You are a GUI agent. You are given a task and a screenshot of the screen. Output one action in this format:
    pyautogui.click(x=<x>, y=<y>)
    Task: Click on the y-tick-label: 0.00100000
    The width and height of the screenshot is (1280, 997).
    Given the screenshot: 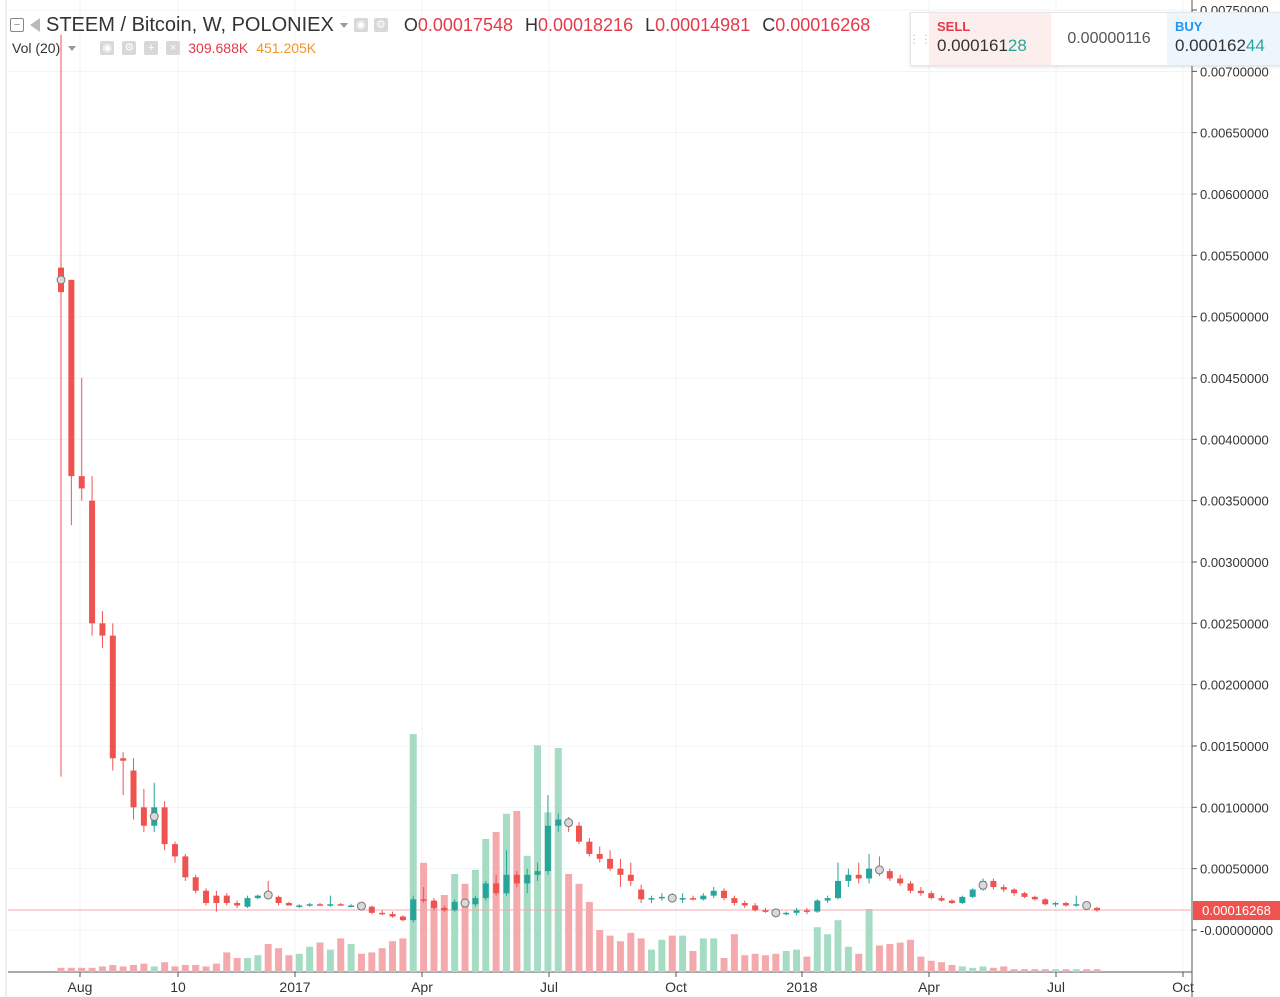 What is the action you would take?
    pyautogui.click(x=1234, y=807)
    